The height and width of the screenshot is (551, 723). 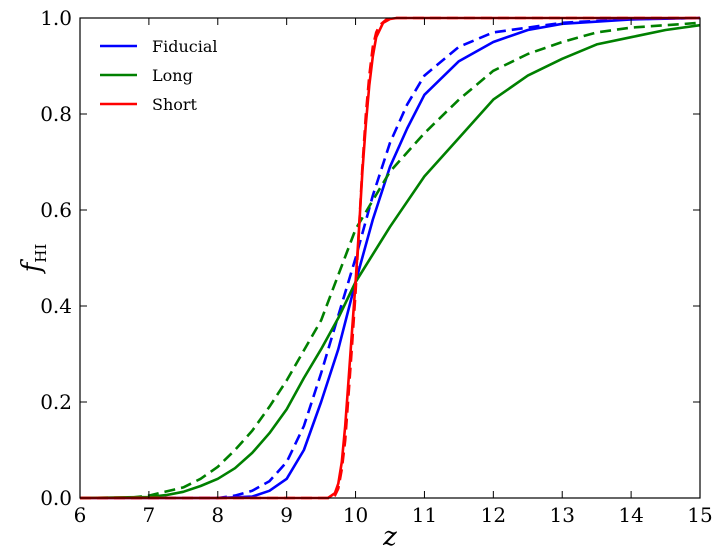 What do you see at coordinates (493, 515) in the screenshot?
I see `x-tick-label: 12` at bounding box center [493, 515].